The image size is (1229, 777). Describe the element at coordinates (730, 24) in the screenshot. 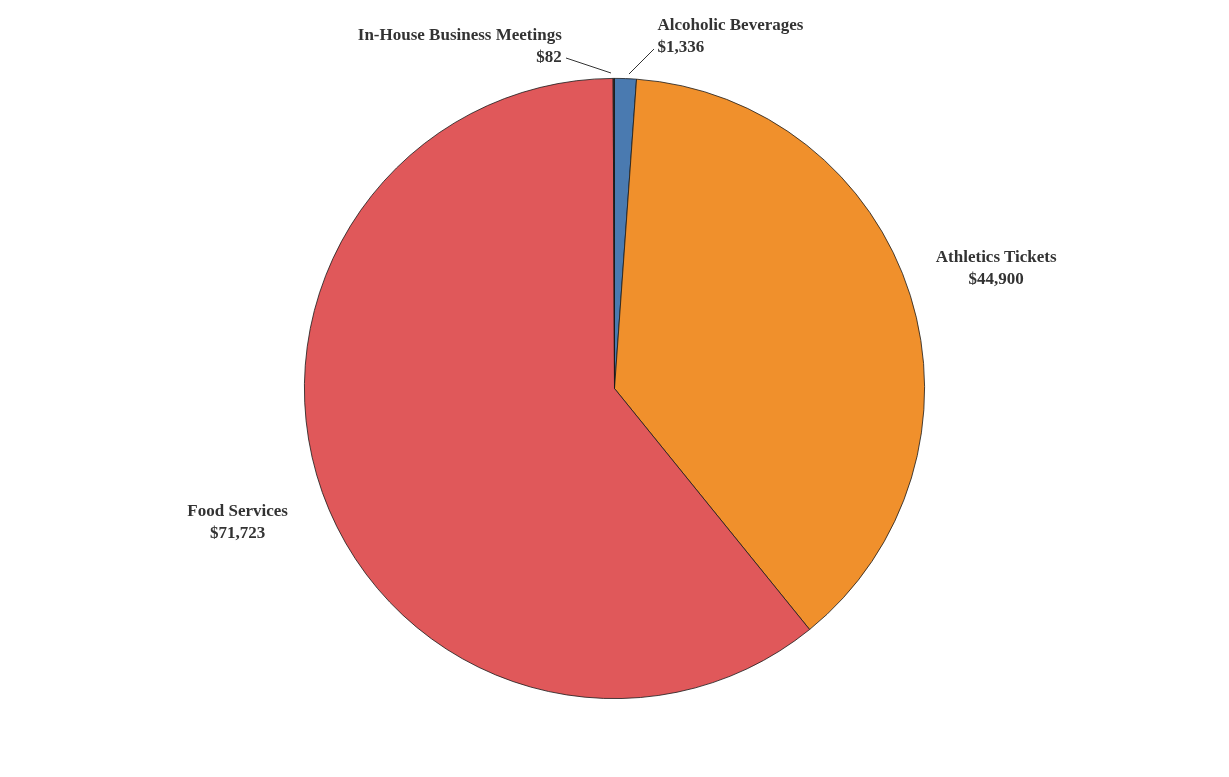

I see `slice-label: Alcoholic Beverages` at that location.